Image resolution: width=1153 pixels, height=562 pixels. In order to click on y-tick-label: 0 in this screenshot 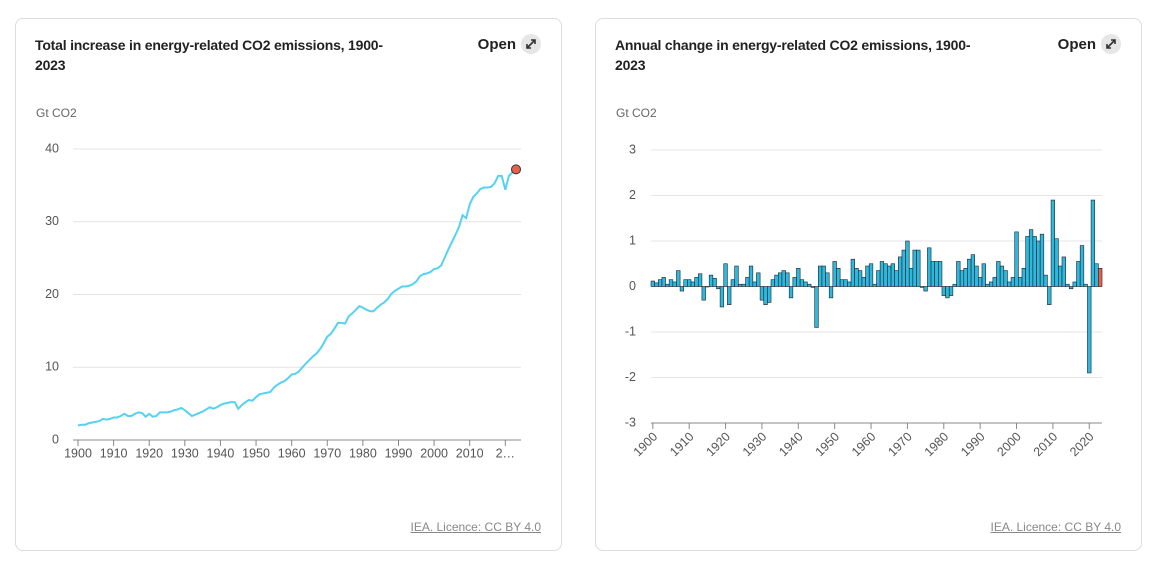, I will do `click(55, 439)`.